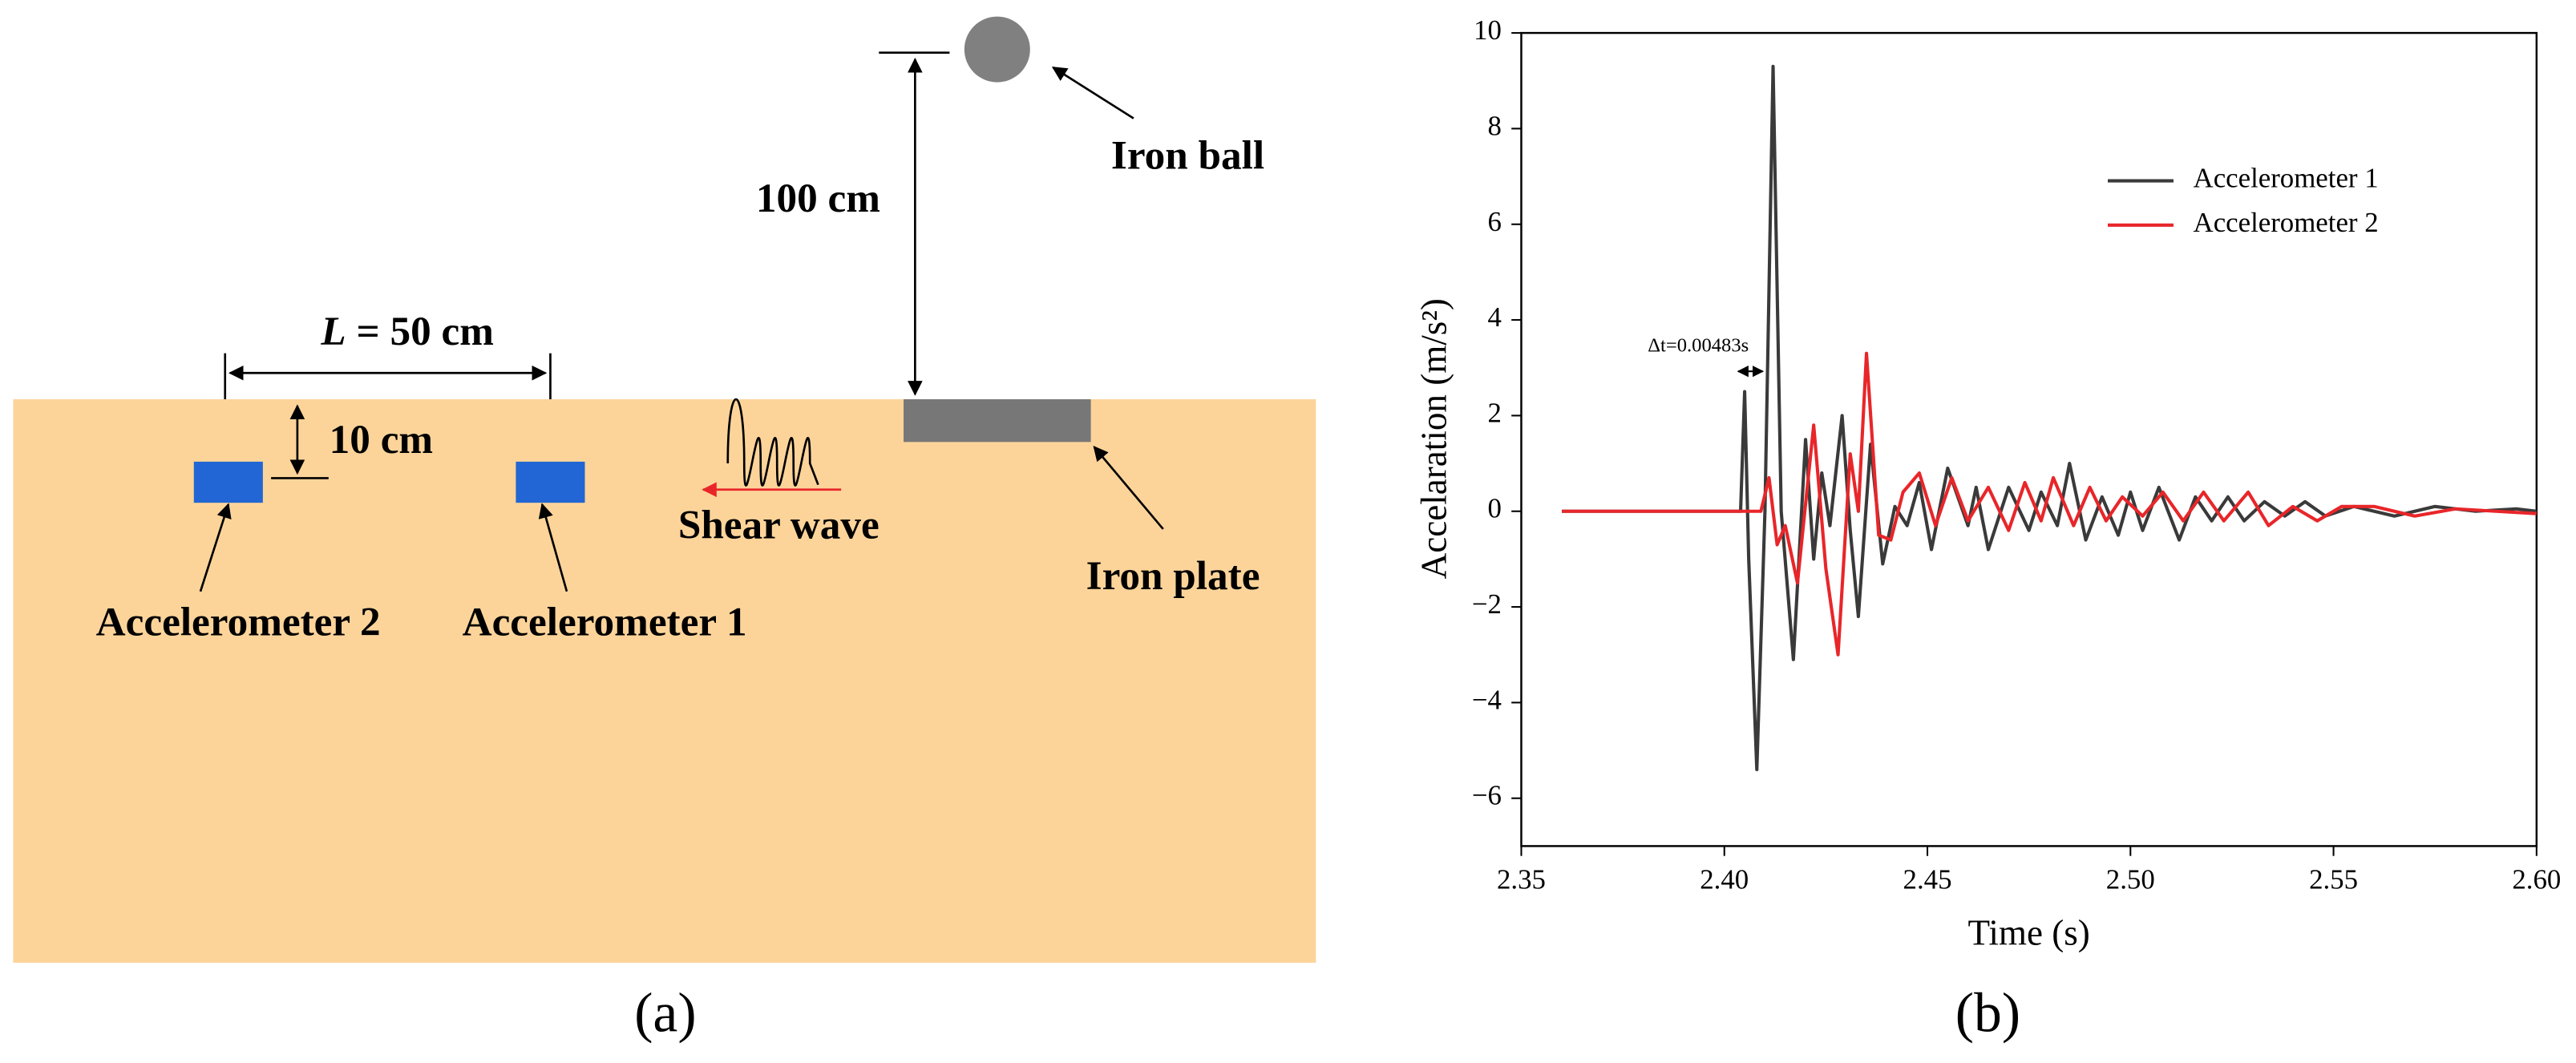 This screenshot has height=1063, width=2576. What do you see at coordinates (333, 331) in the screenshot?
I see `symbol: L` at bounding box center [333, 331].